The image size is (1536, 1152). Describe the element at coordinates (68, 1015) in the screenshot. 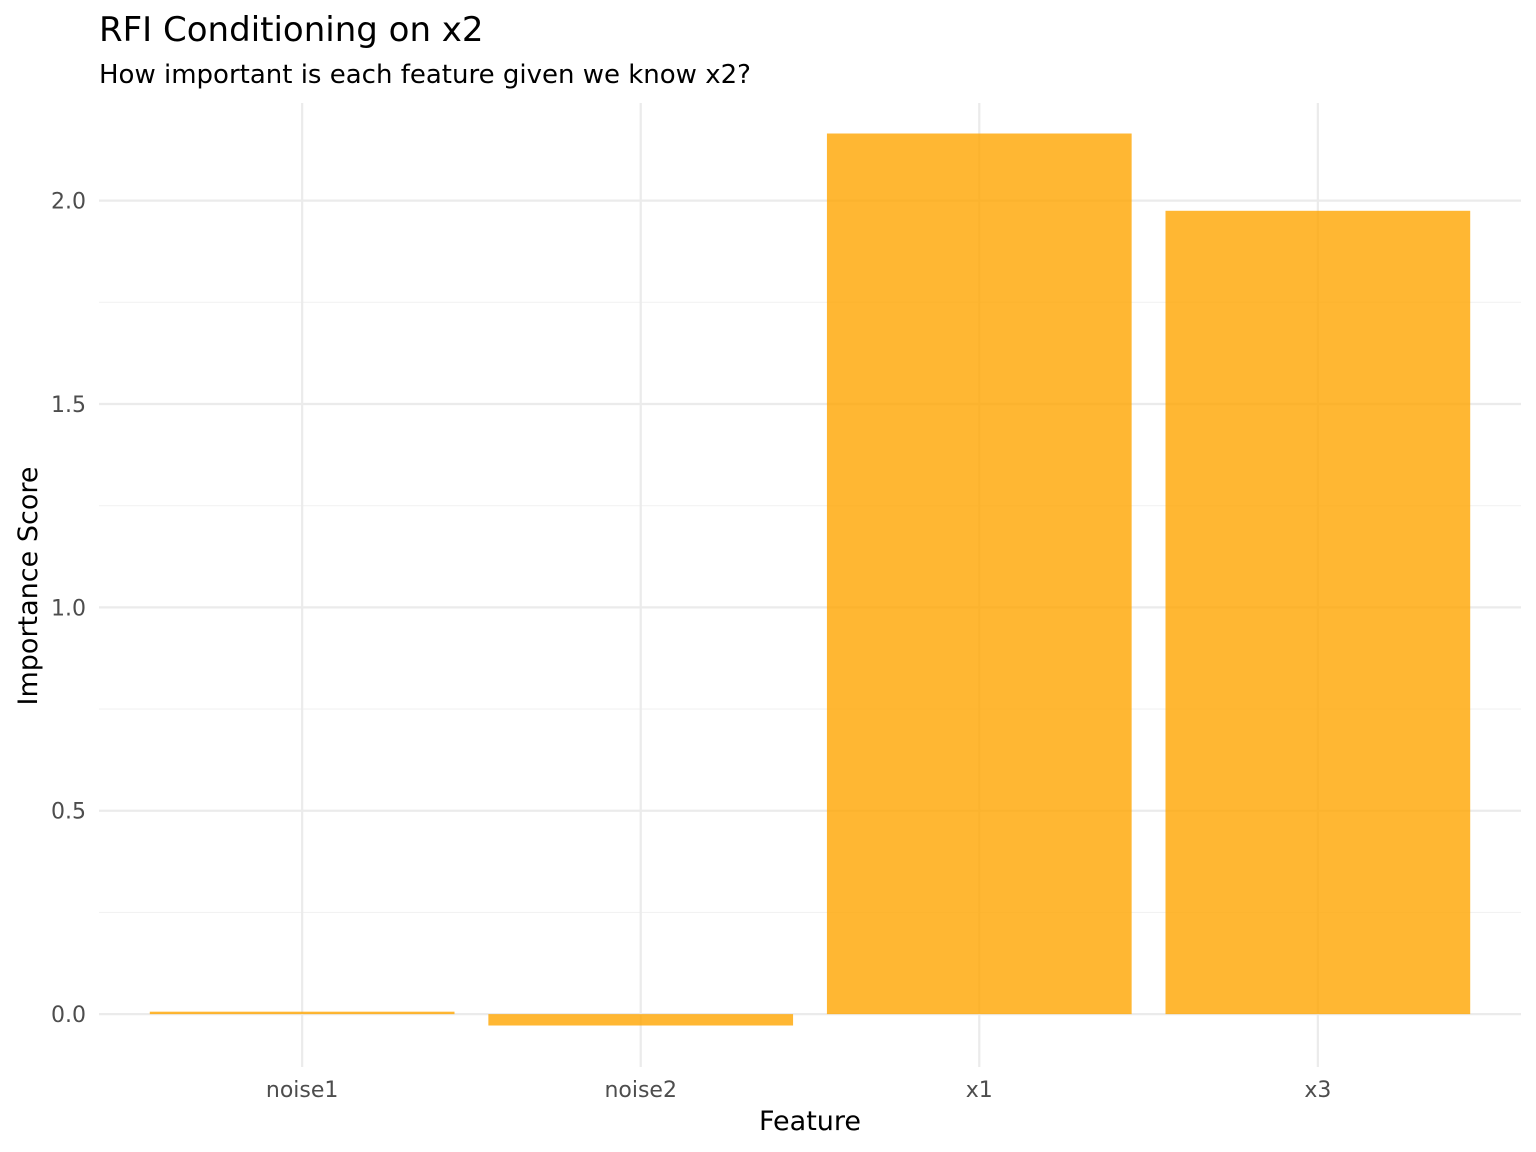

I see `y-tick-label: 0.0` at that location.